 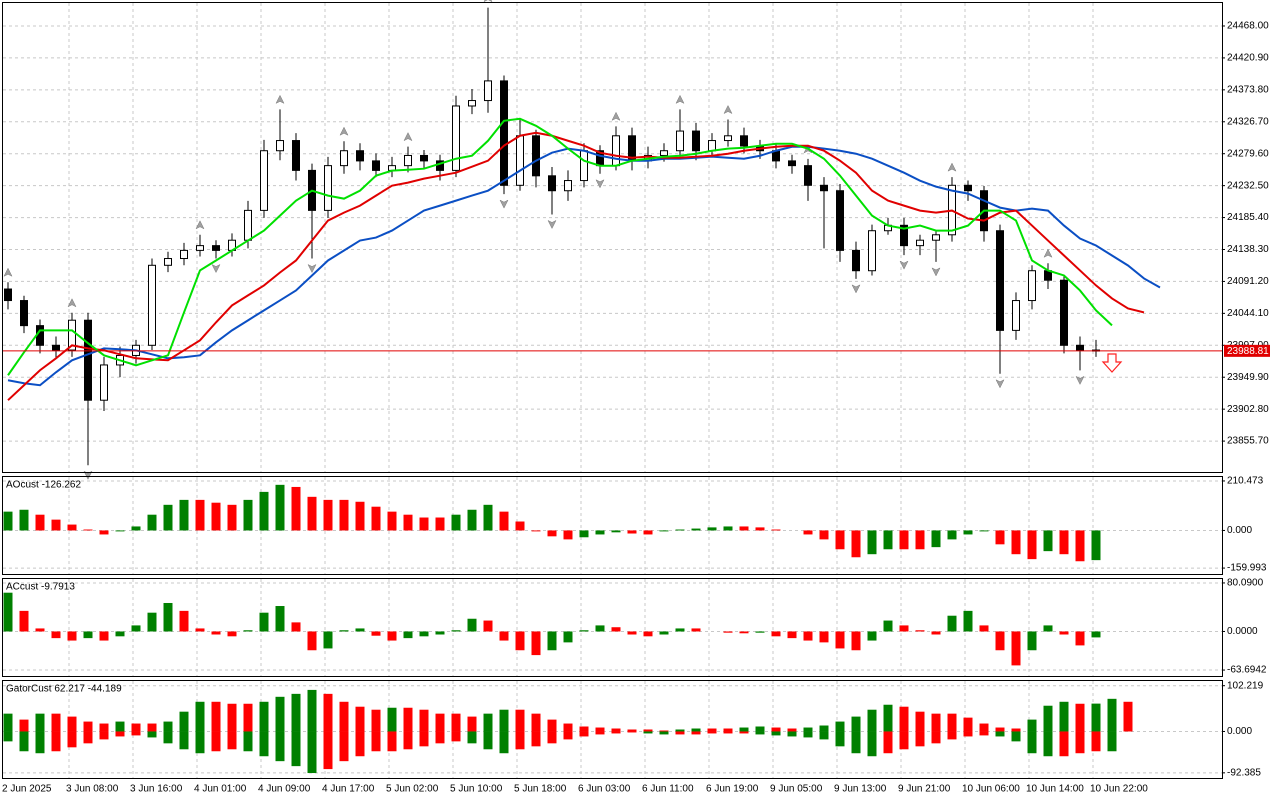 I want to click on x-tick-label: 10 Jun 14:00, so click(x=1055, y=789).